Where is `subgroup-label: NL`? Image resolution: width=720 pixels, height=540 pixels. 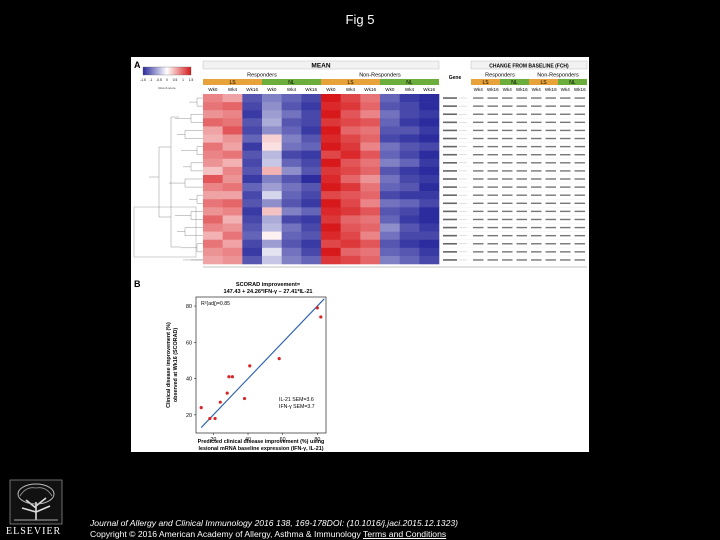
subgroup-label: NL is located at coordinates (291, 83).